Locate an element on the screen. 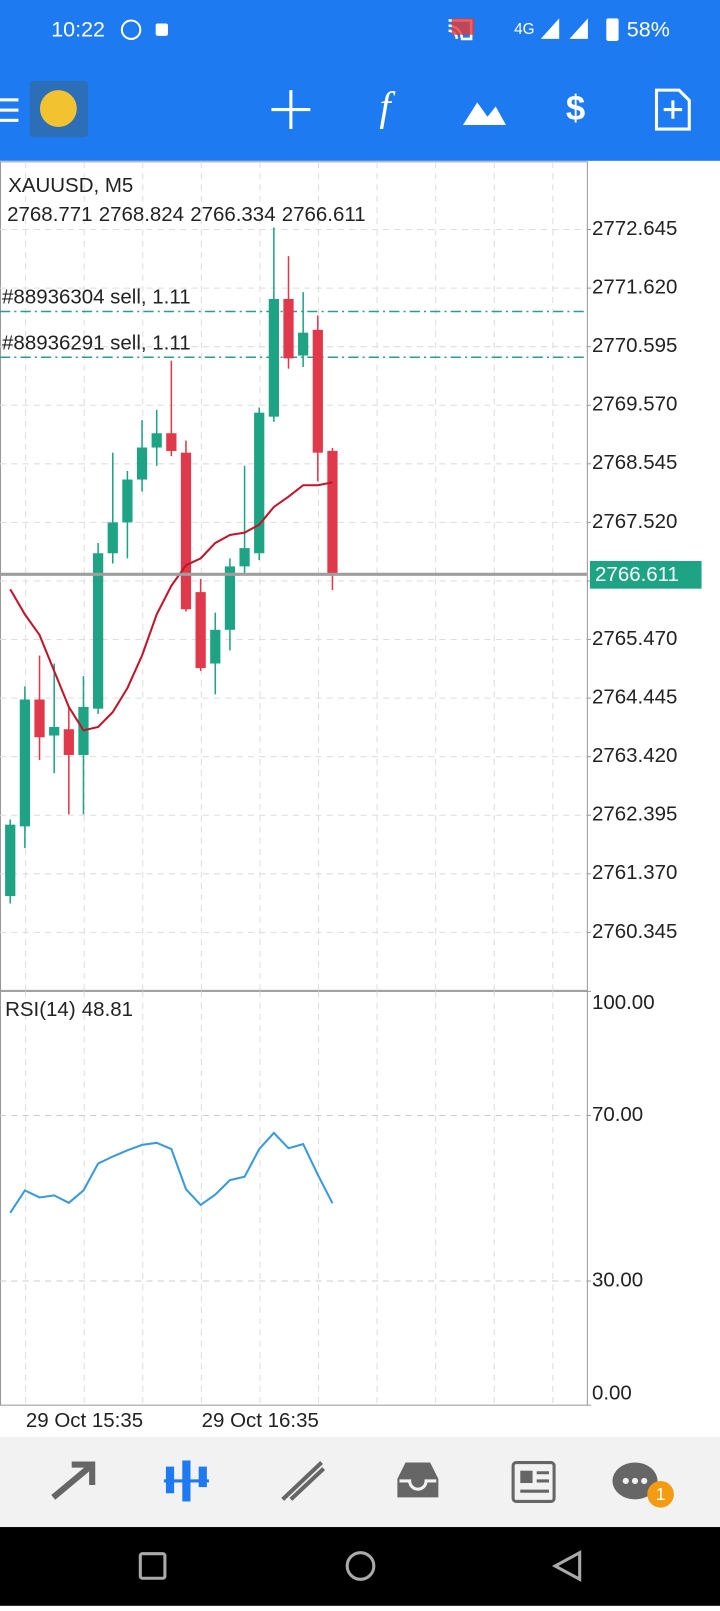 Image resolution: width=720 pixels, height=1611 pixels. chat-tab is located at coordinates (635, 1481).